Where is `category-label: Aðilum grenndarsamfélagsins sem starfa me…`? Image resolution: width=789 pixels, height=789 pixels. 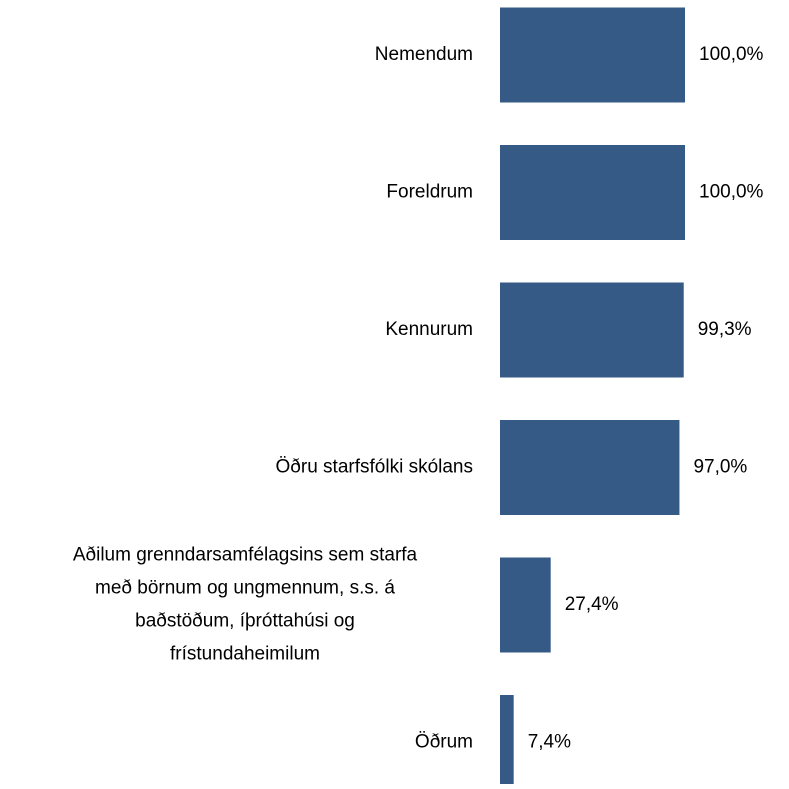 category-label: Aðilum grenndarsamfélagsins sem starfa me… is located at coordinates (245, 605).